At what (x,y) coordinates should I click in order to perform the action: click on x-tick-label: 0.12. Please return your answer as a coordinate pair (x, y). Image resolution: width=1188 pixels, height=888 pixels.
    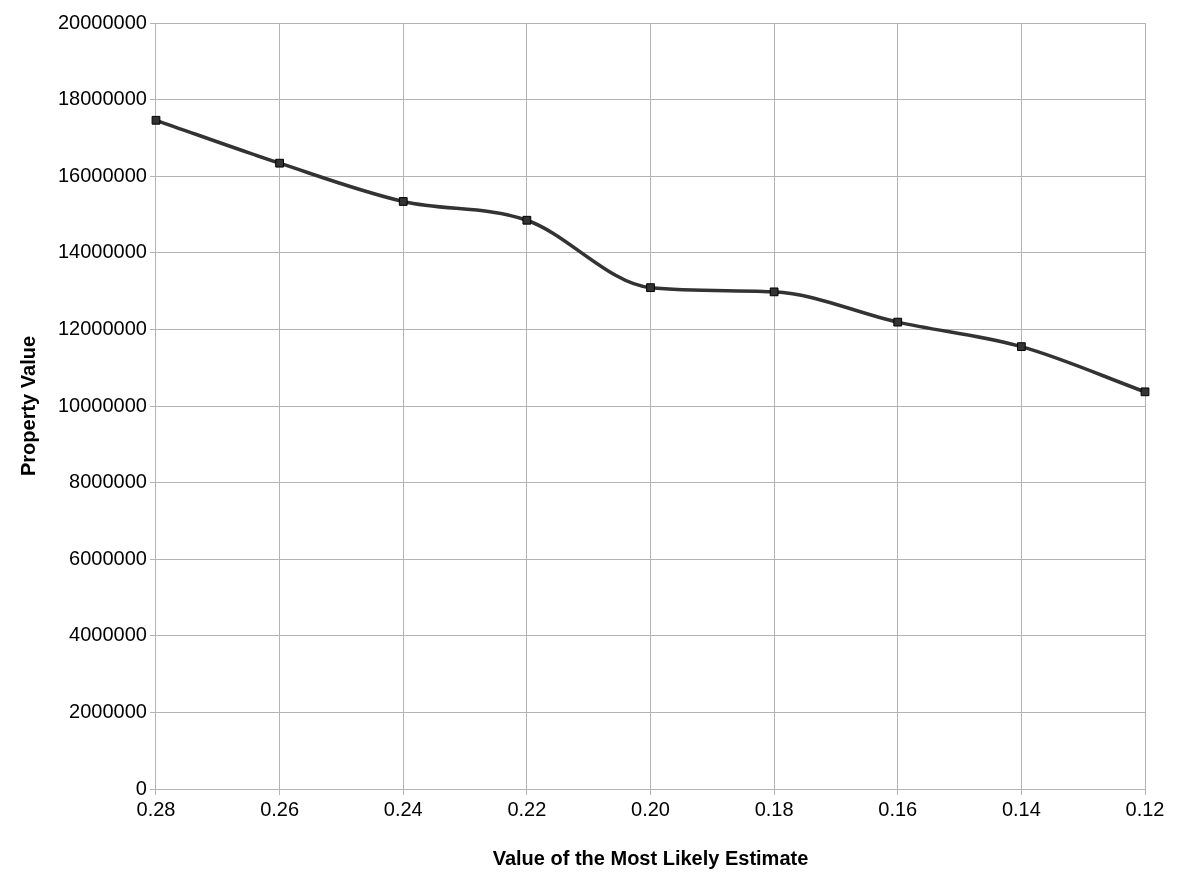
    Looking at the image, I should click on (1145, 808).